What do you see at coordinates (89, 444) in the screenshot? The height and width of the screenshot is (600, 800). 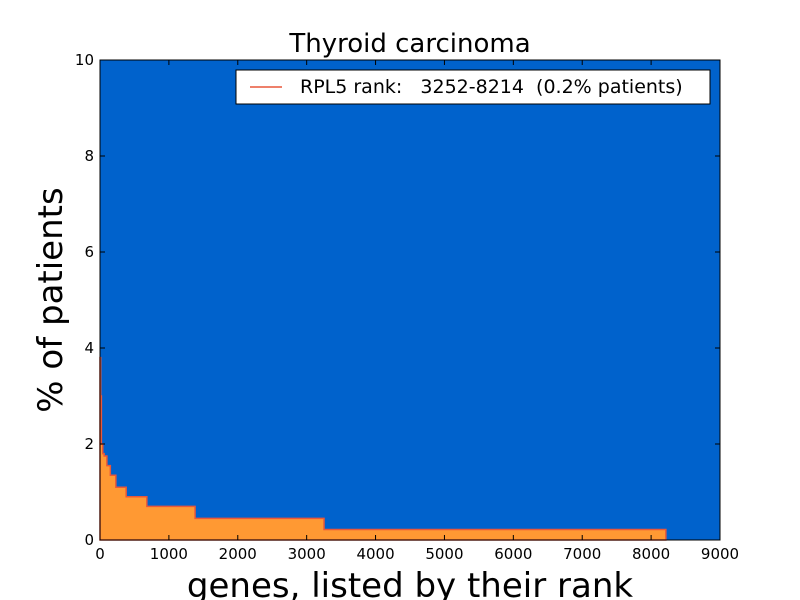 I see `y-tick-label: 2` at bounding box center [89, 444].